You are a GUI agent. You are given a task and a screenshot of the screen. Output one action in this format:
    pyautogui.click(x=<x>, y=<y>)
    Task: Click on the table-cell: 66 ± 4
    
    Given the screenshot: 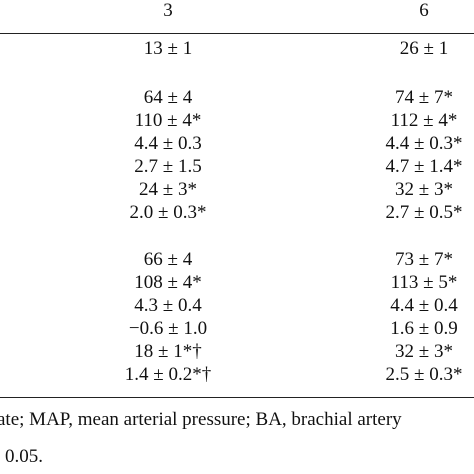 What is the action you would take?
    pyautogui.click(x=168, y=259)
    